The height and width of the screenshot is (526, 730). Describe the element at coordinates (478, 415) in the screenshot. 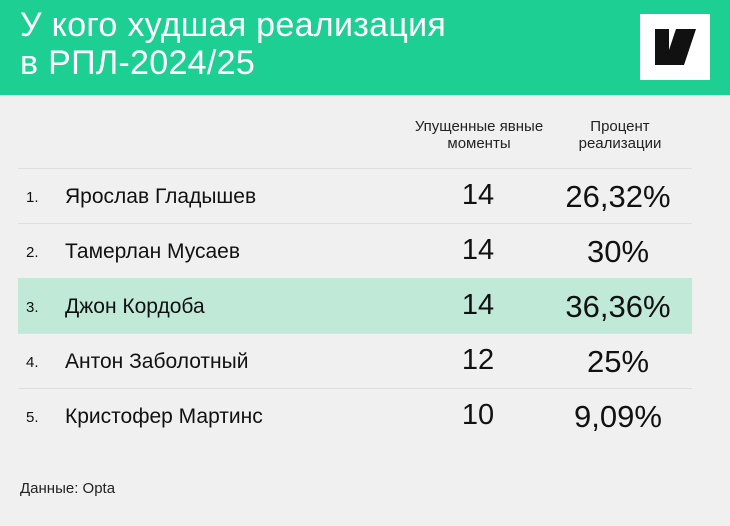

I see `missed-chances-value: 10` at that location.